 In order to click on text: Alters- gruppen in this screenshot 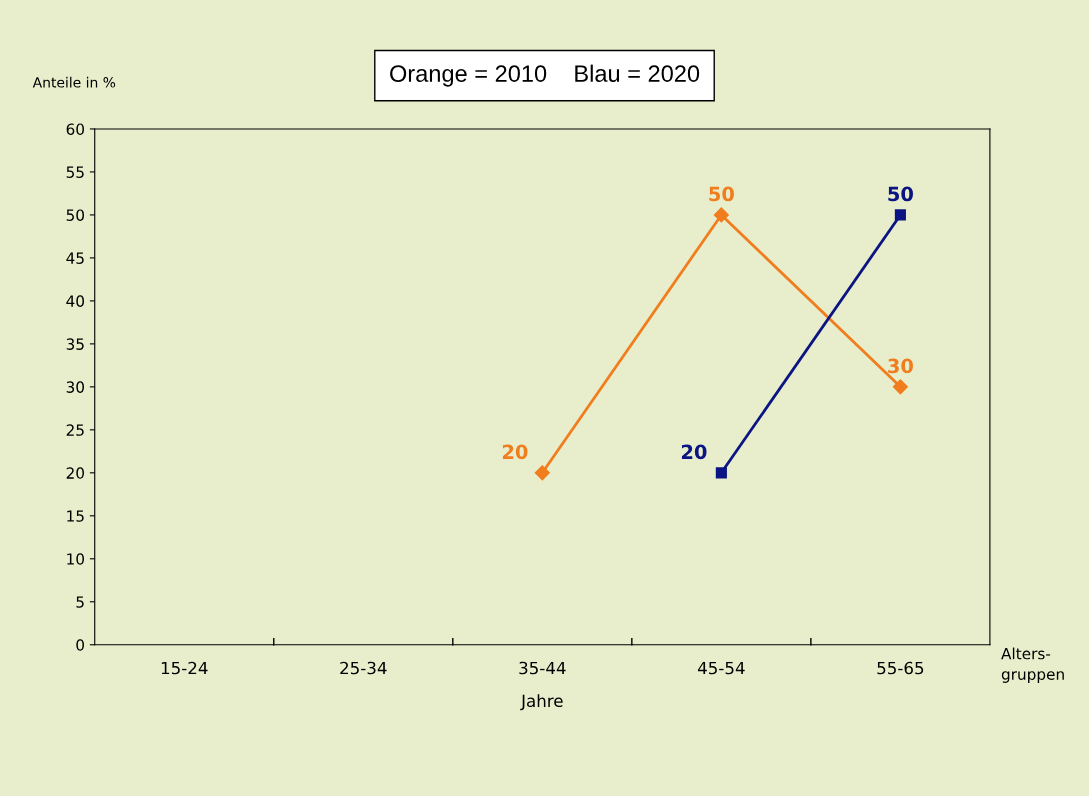, I will do `click(1032, 665)`.